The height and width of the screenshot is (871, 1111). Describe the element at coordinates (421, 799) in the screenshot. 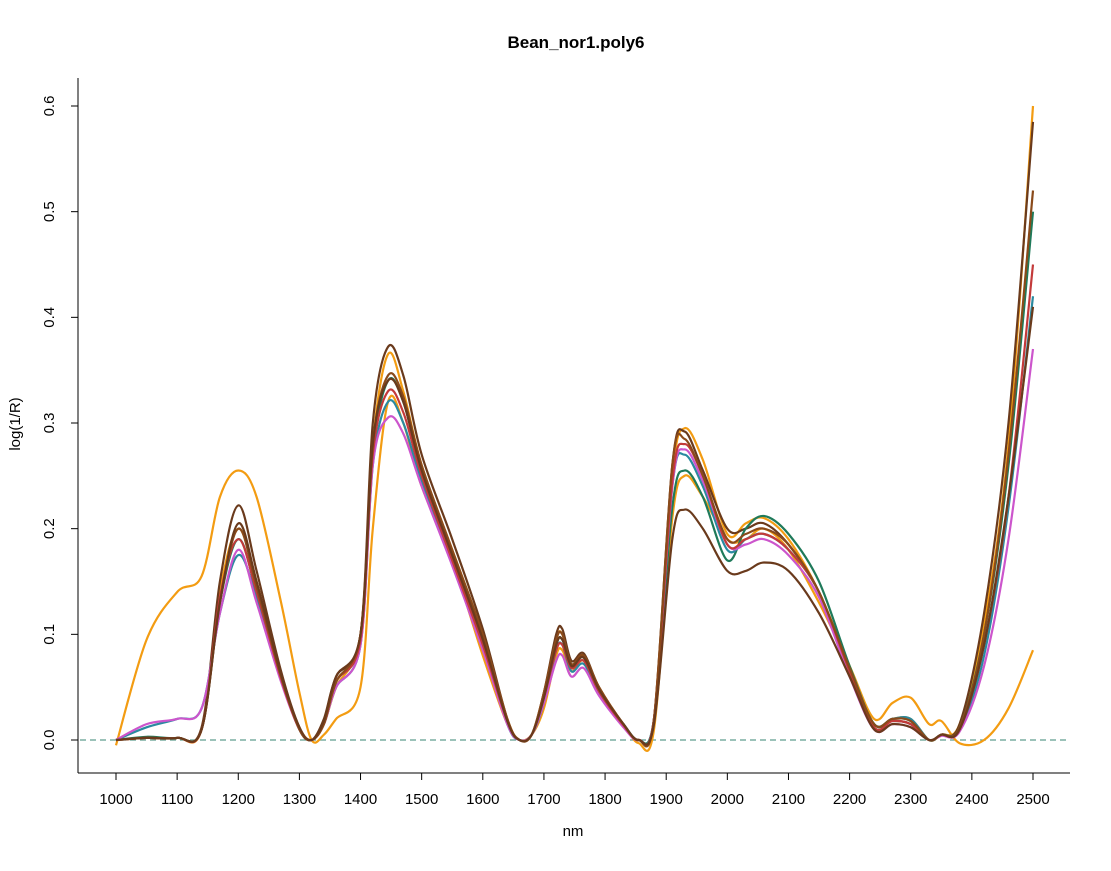

I see `x-tick-label: 1500` at that location.